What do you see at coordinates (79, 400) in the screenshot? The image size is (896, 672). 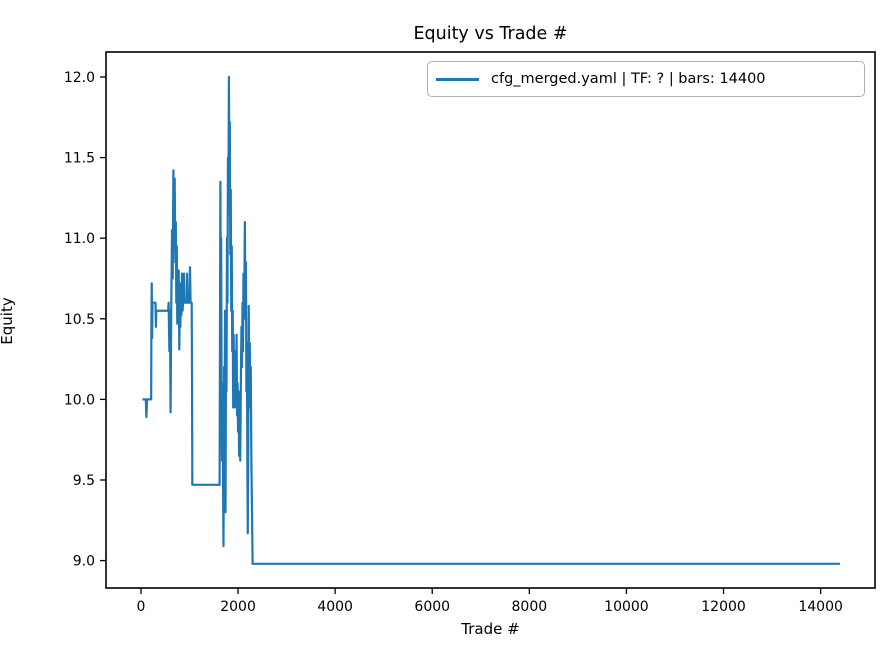 I see `y-tick-label: 10.0` at bounding box center [79, 400].